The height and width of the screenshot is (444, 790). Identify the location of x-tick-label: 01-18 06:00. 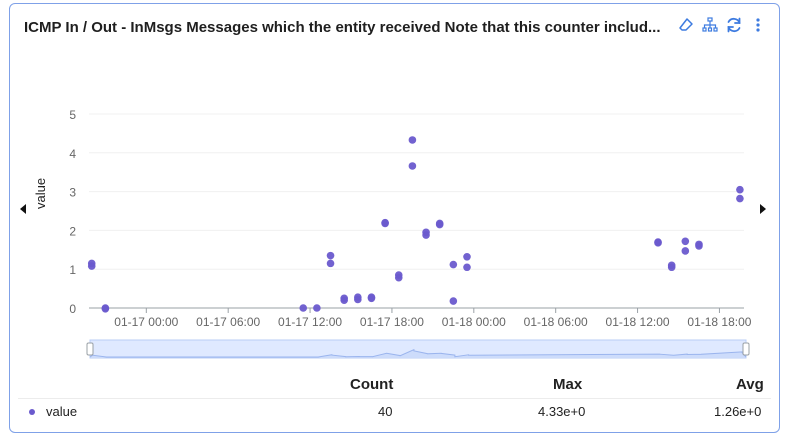
(556, 322).